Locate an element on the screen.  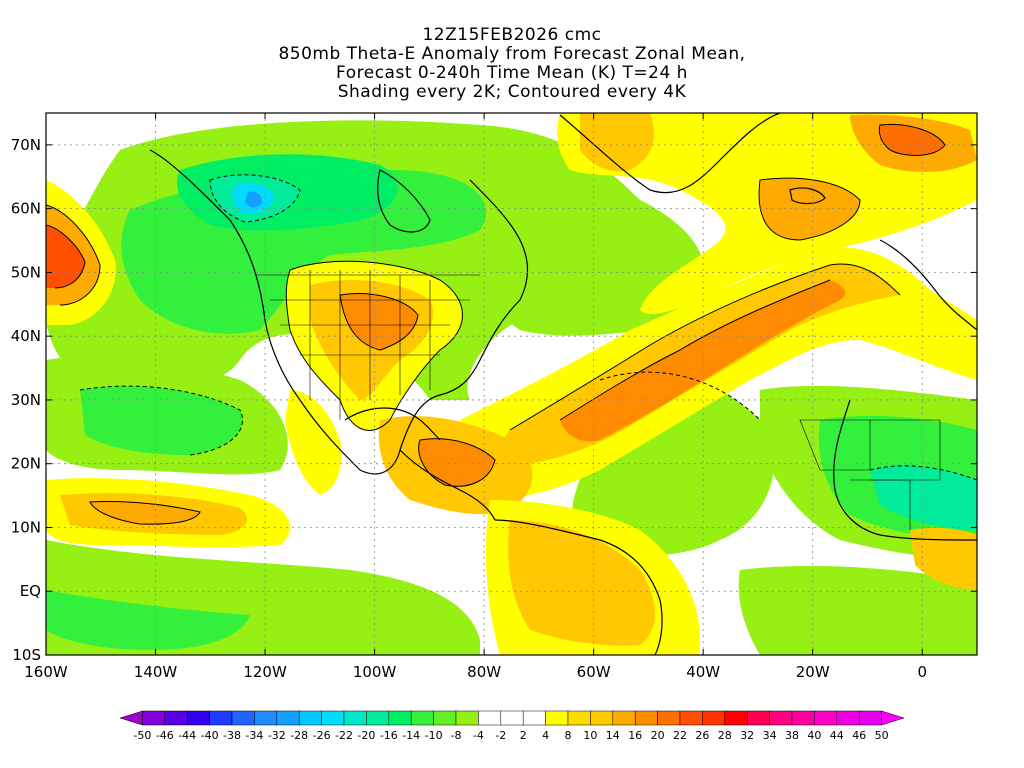
lat-tick-label: 50N is located at coordinates (26, 272).